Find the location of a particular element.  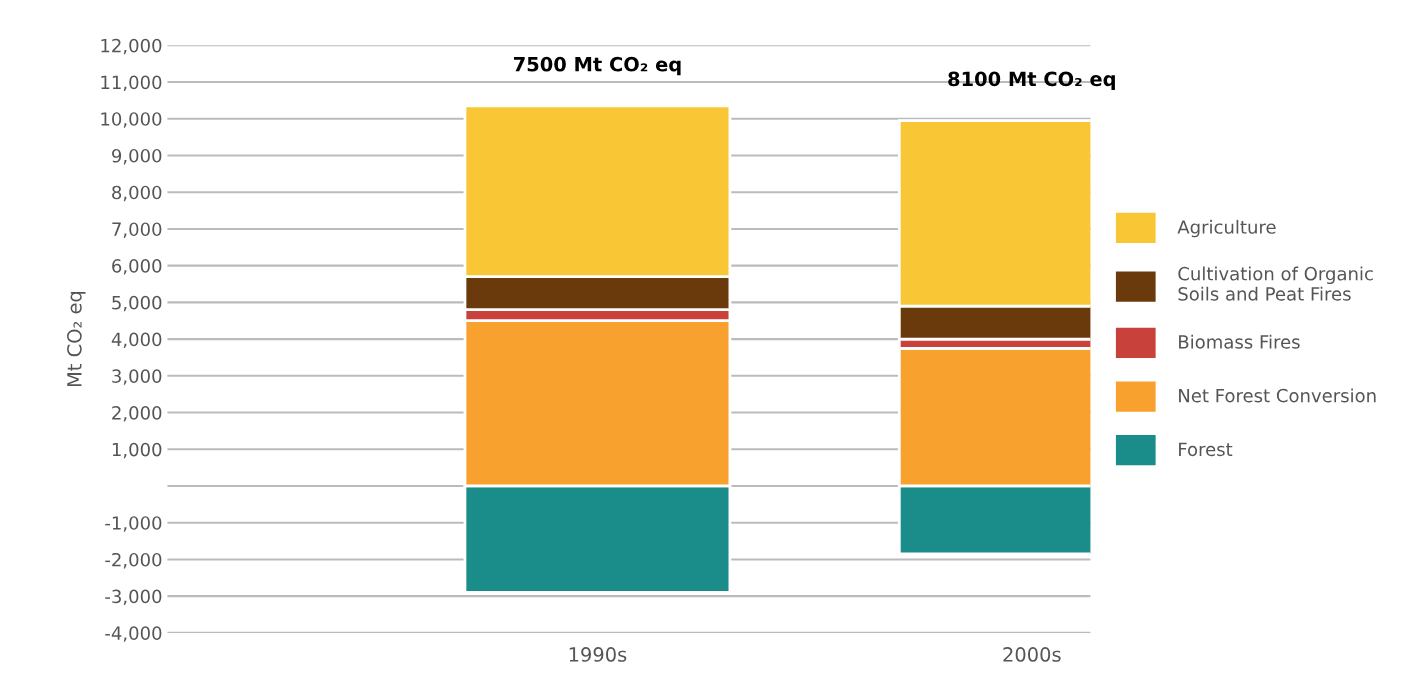

y-tick-label: 9,000 is located at coordinates (137, 156).